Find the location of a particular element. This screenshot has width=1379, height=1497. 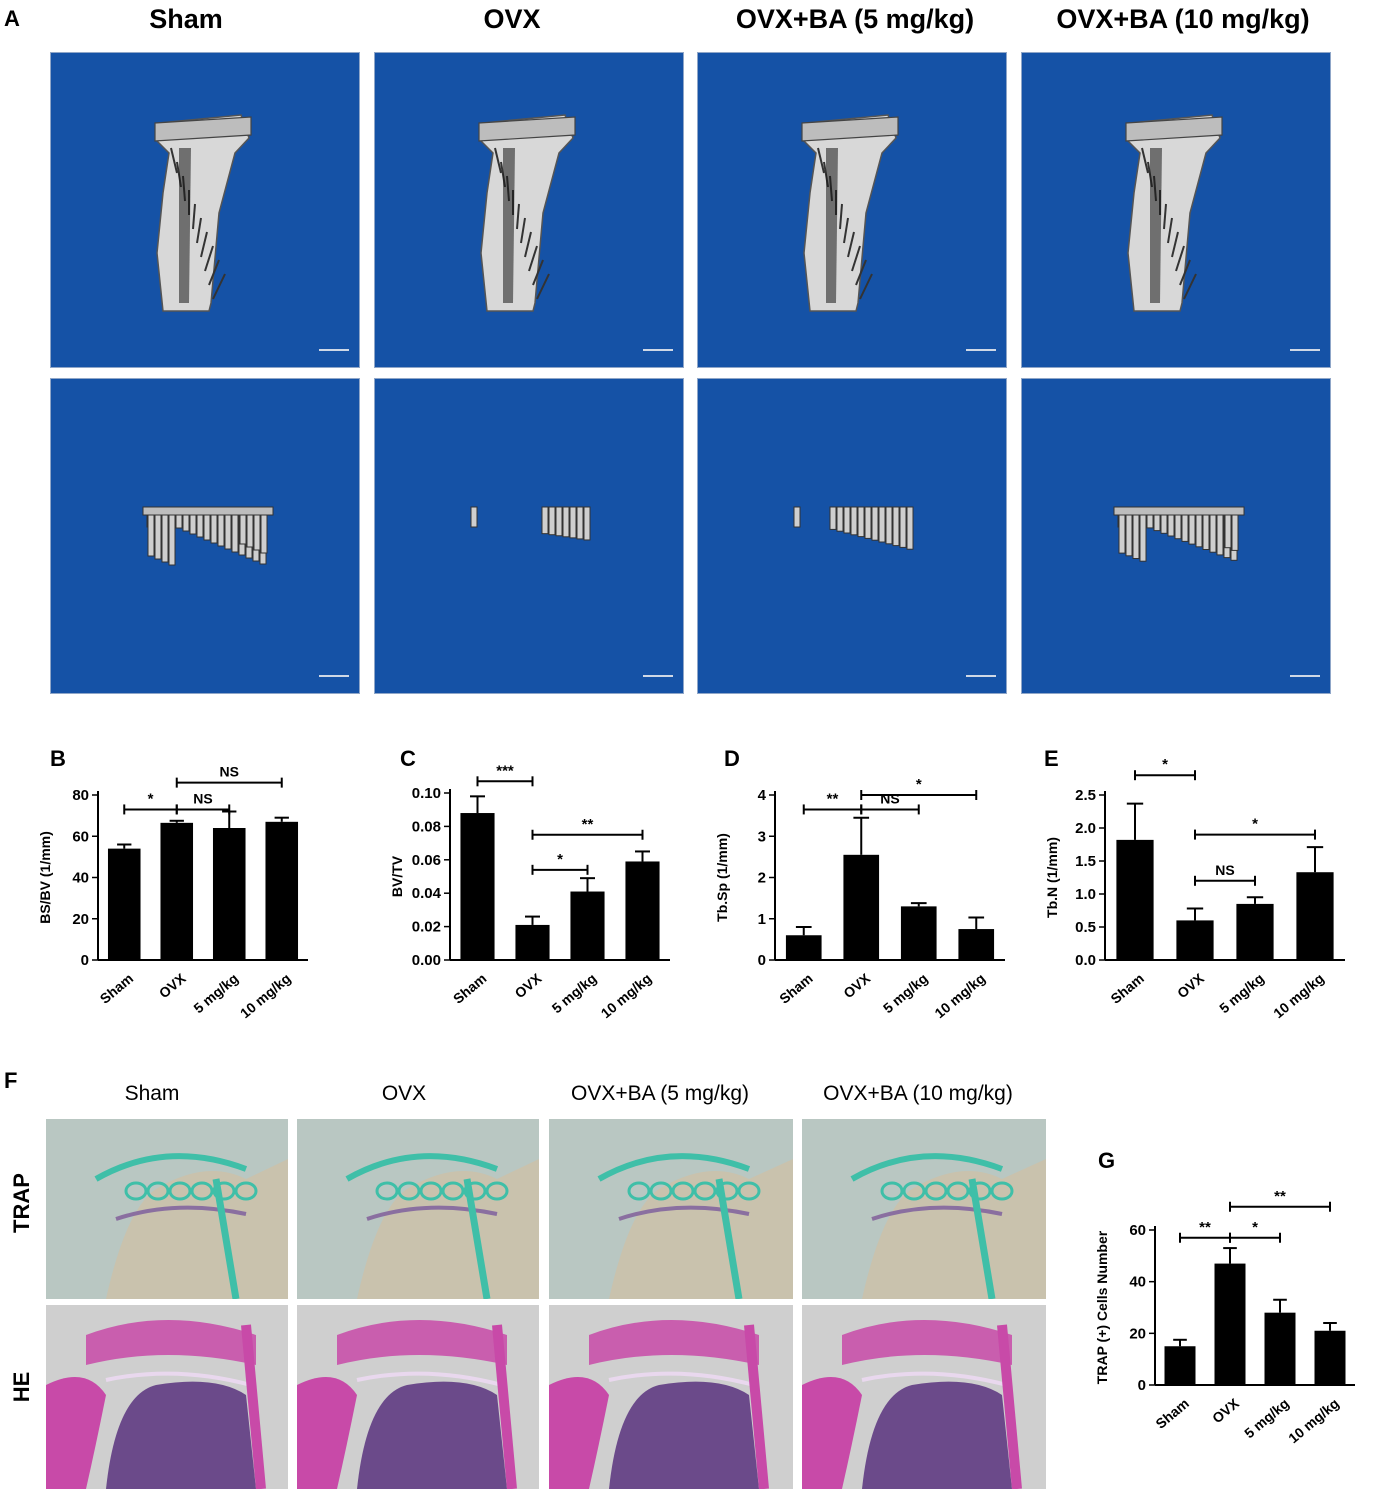

trap-stain-image-sham is located at coordinates (167, 1209).